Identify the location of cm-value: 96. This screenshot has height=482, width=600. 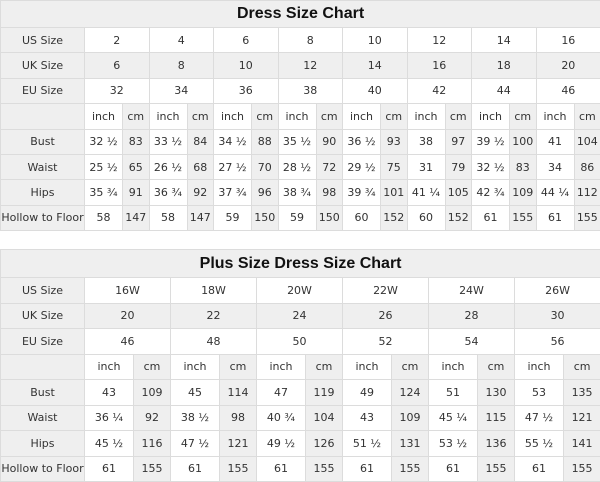
(265, 192).